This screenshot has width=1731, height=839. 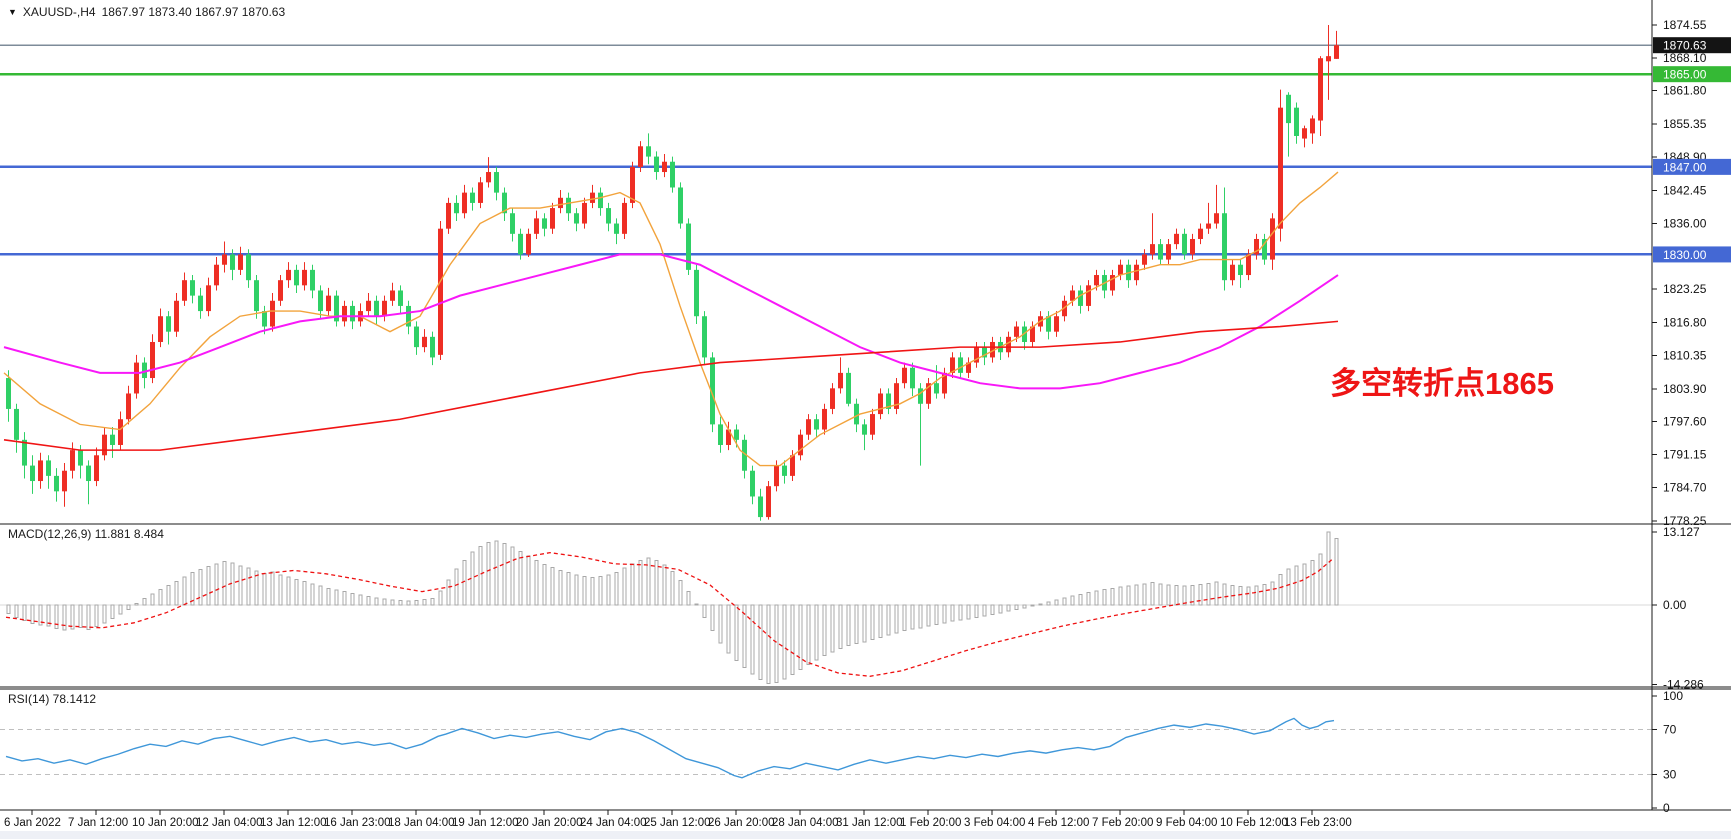 I want to click on price-badge-label: 1830.00, so click(x=1685, y=255).